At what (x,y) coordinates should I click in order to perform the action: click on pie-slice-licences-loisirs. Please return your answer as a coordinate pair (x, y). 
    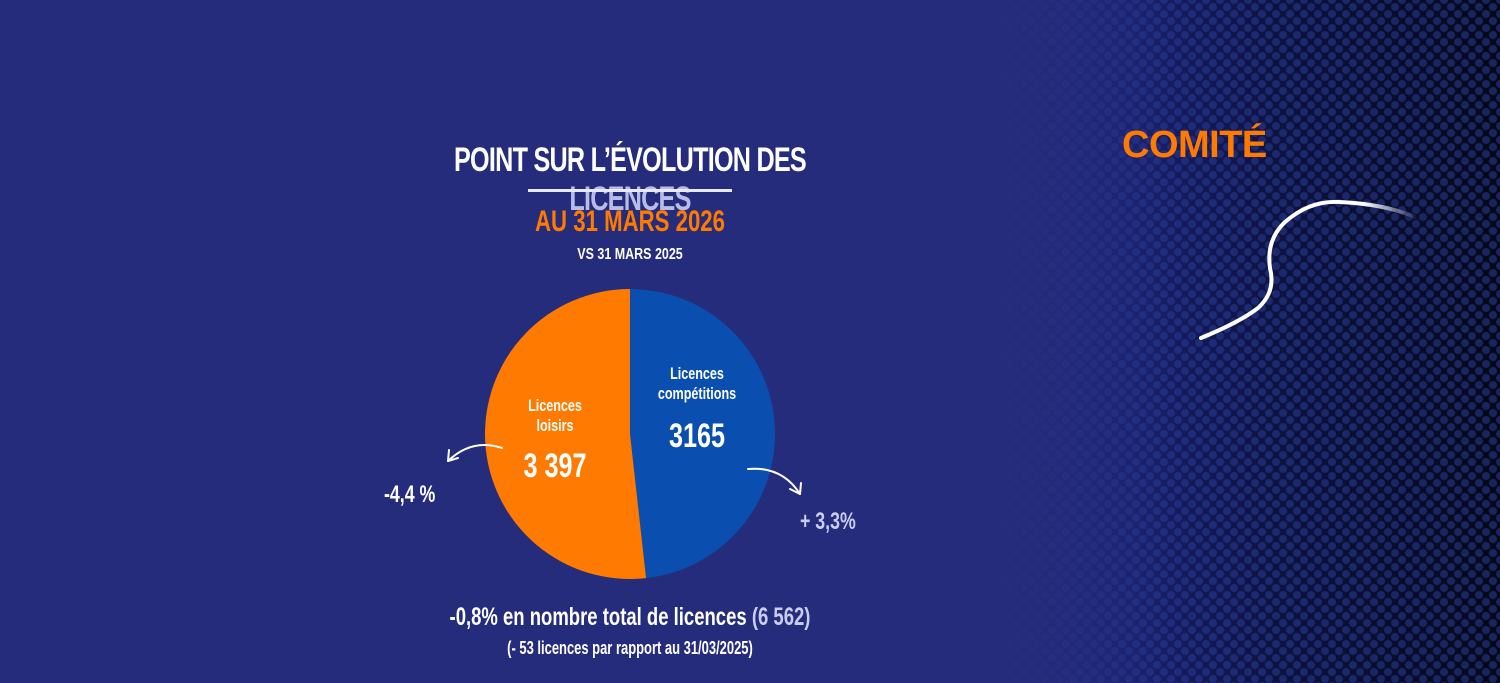
    Looking at the image, I should click on (566, 434).